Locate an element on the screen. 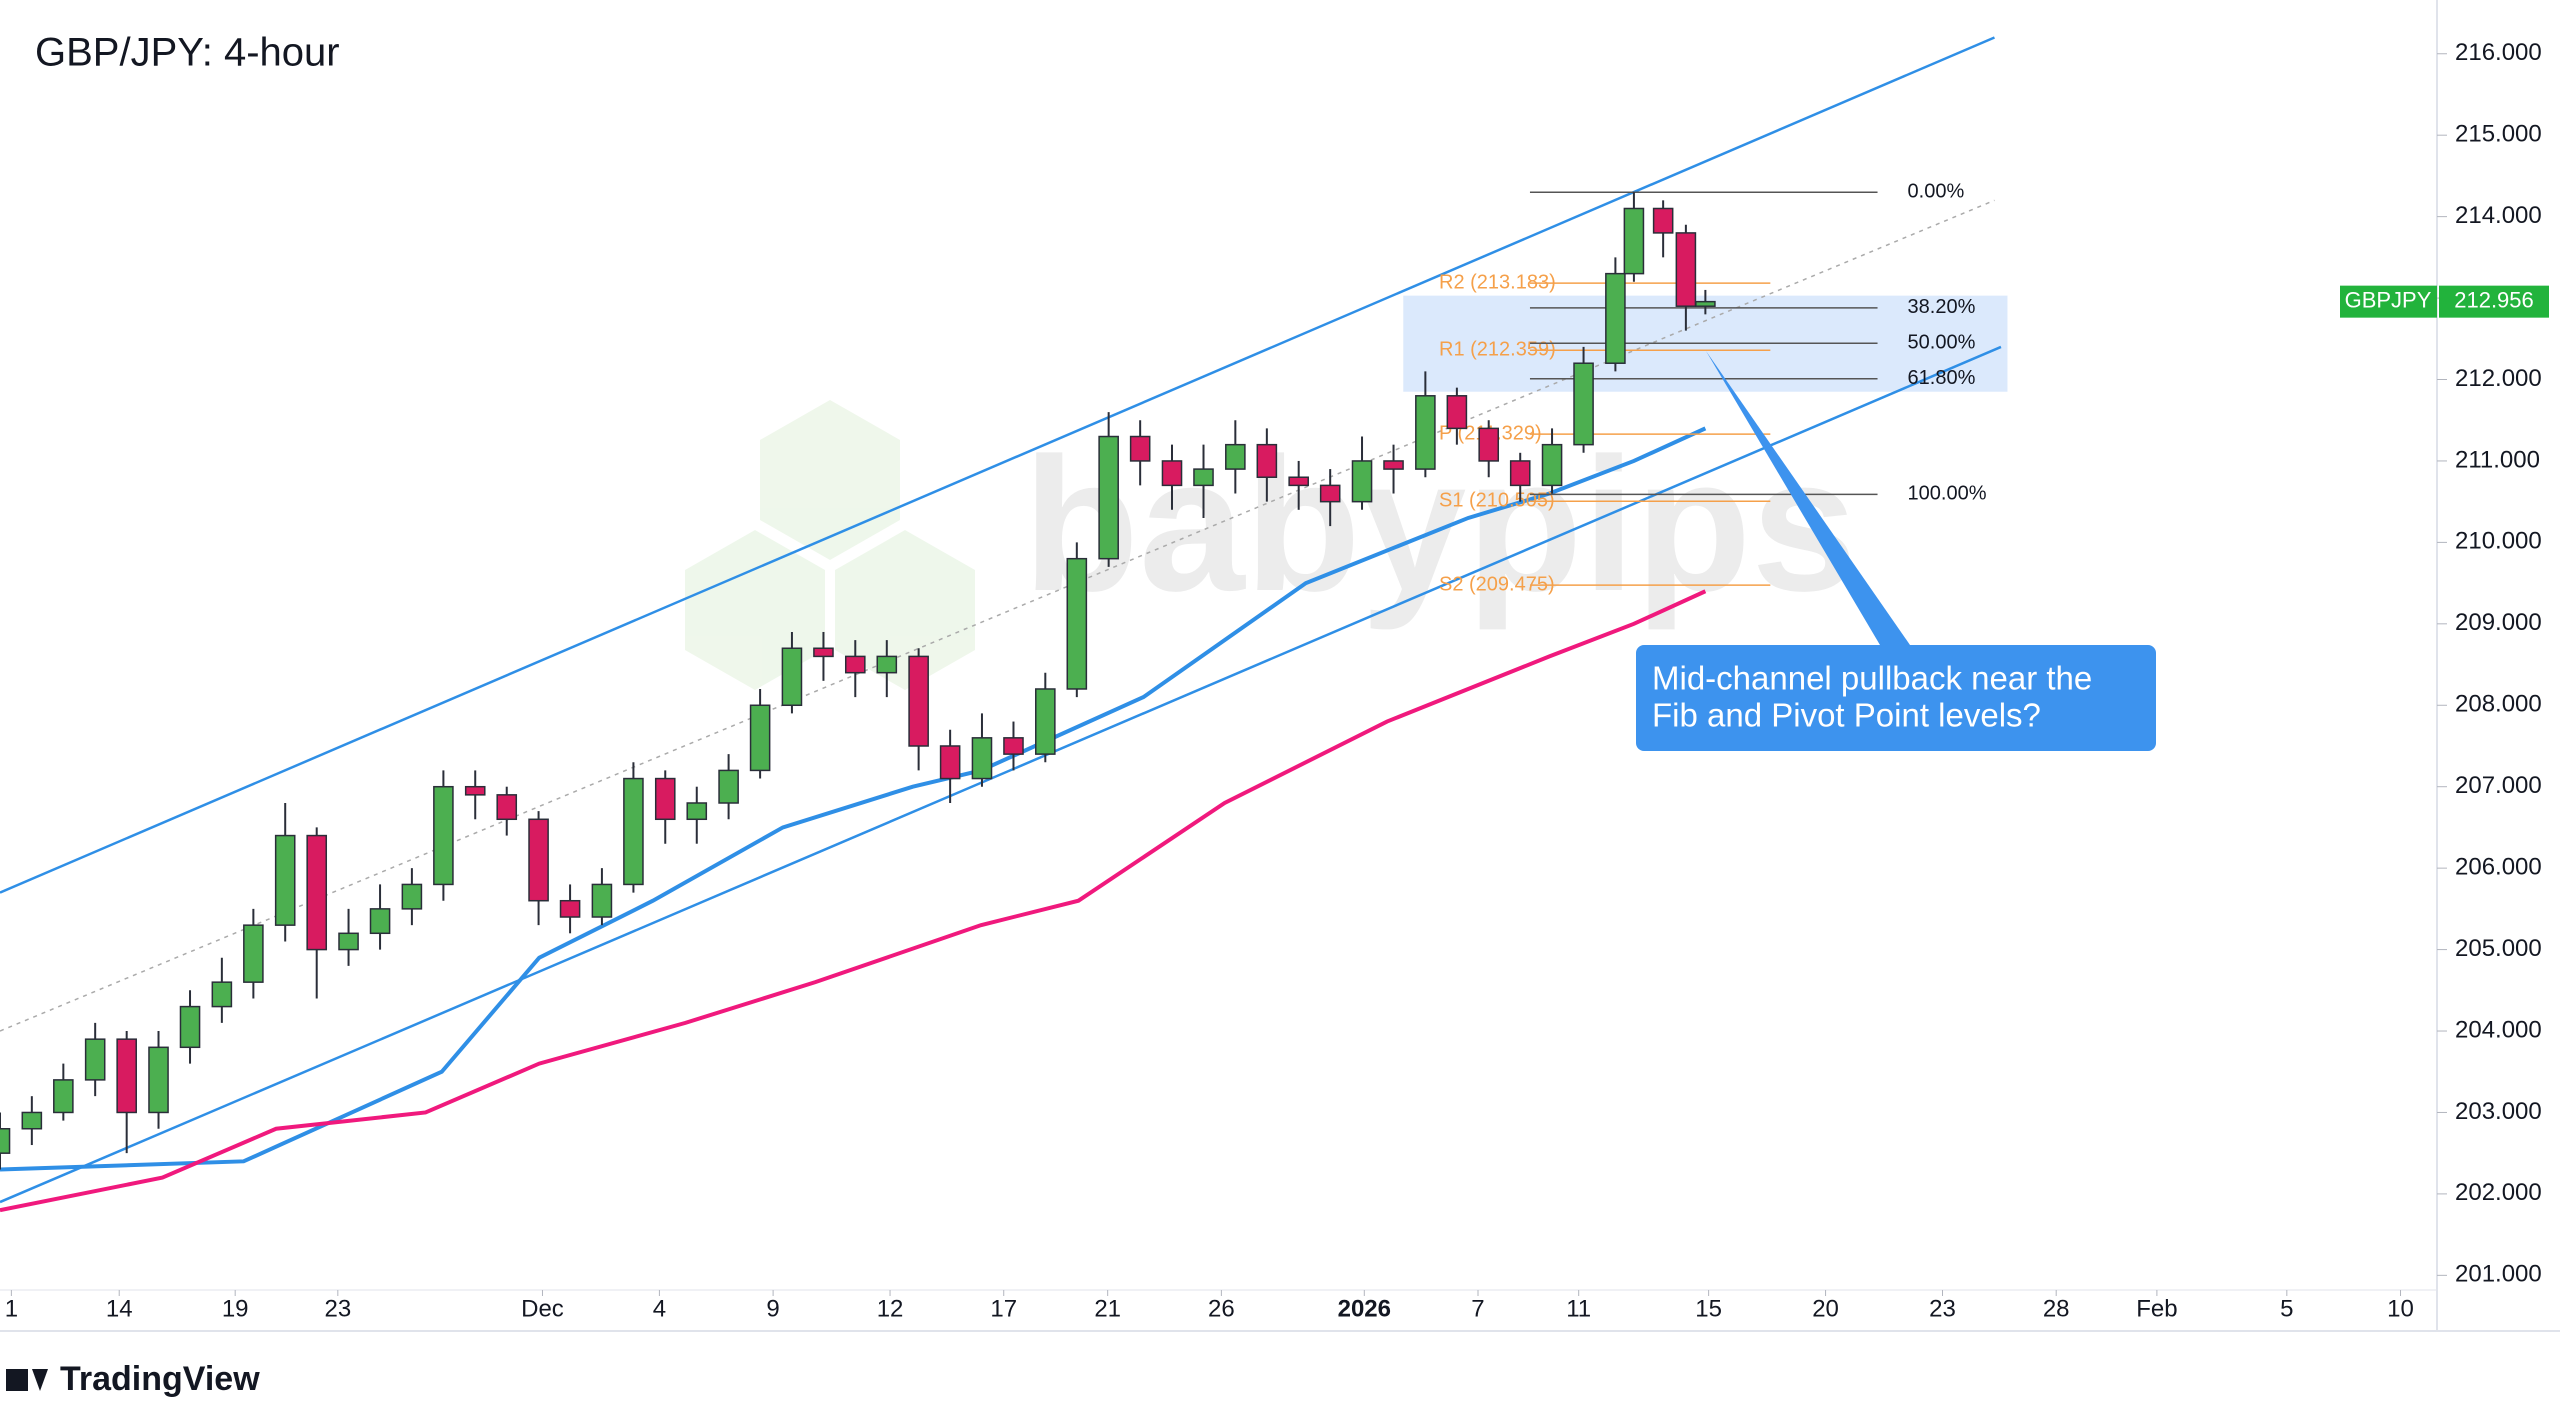 The height and width of the screenshot is (1421, 2560). footer-brand: TradingView is located at coordinates (160, 1379).